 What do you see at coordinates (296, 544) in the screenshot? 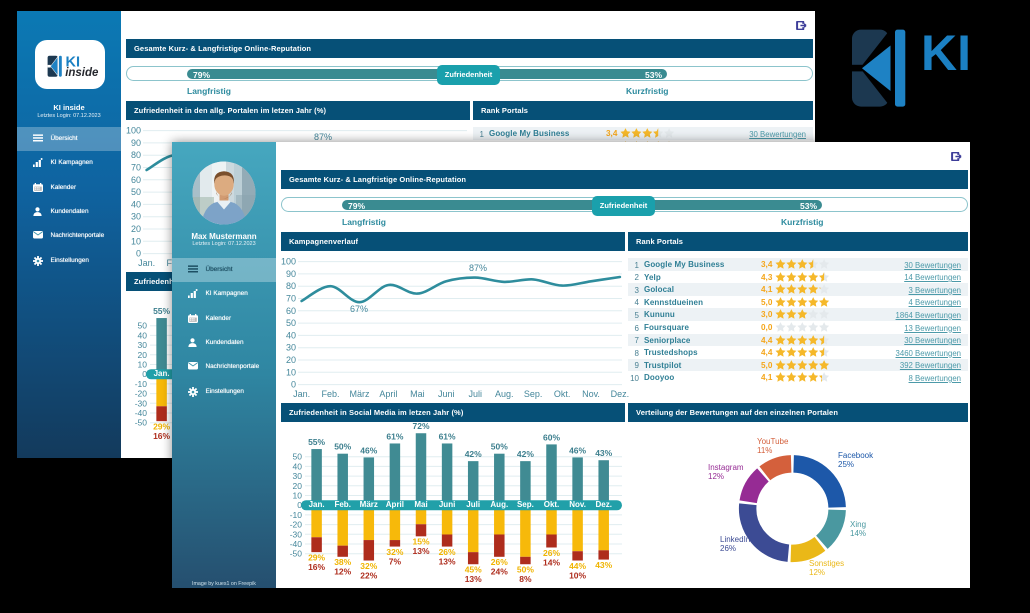
I see `svg-text: -40` at bounding box center [296, 544].